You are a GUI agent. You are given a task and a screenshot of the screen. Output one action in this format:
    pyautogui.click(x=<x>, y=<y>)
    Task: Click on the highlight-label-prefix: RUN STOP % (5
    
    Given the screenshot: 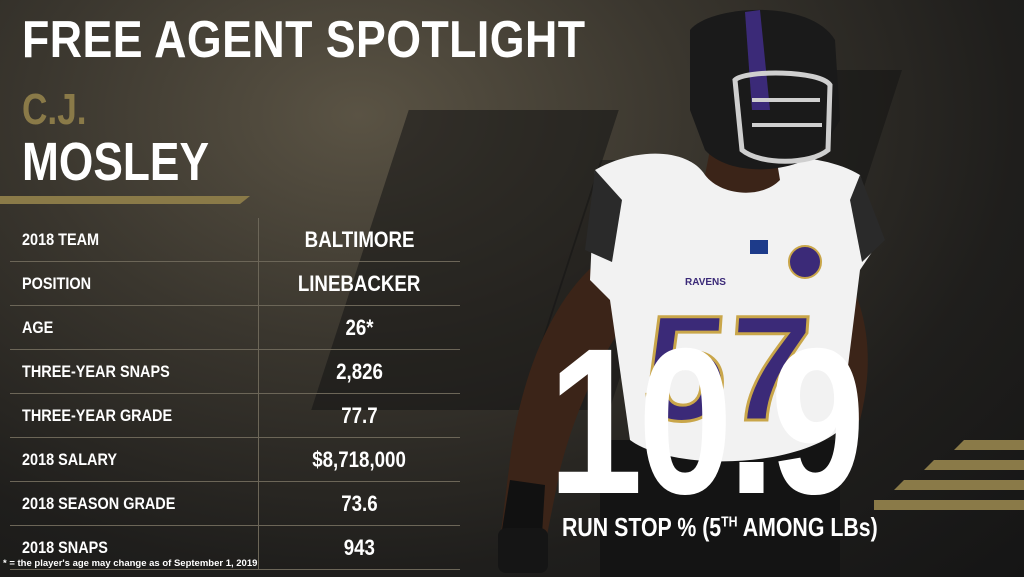 What is the action you would take?
    pyautogui.click(x=642, y=527)
    